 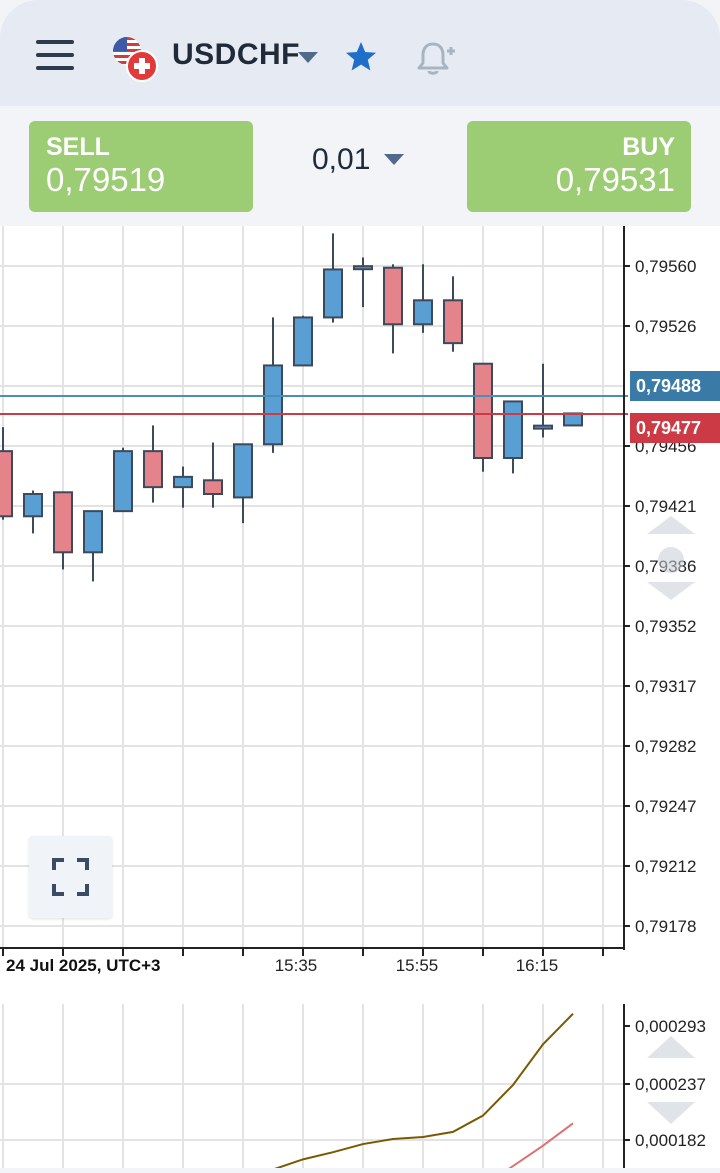 What do you see at coordinates (361, 57) in the screenshot?
I see `star-icon` at bounding box center [361, 57].